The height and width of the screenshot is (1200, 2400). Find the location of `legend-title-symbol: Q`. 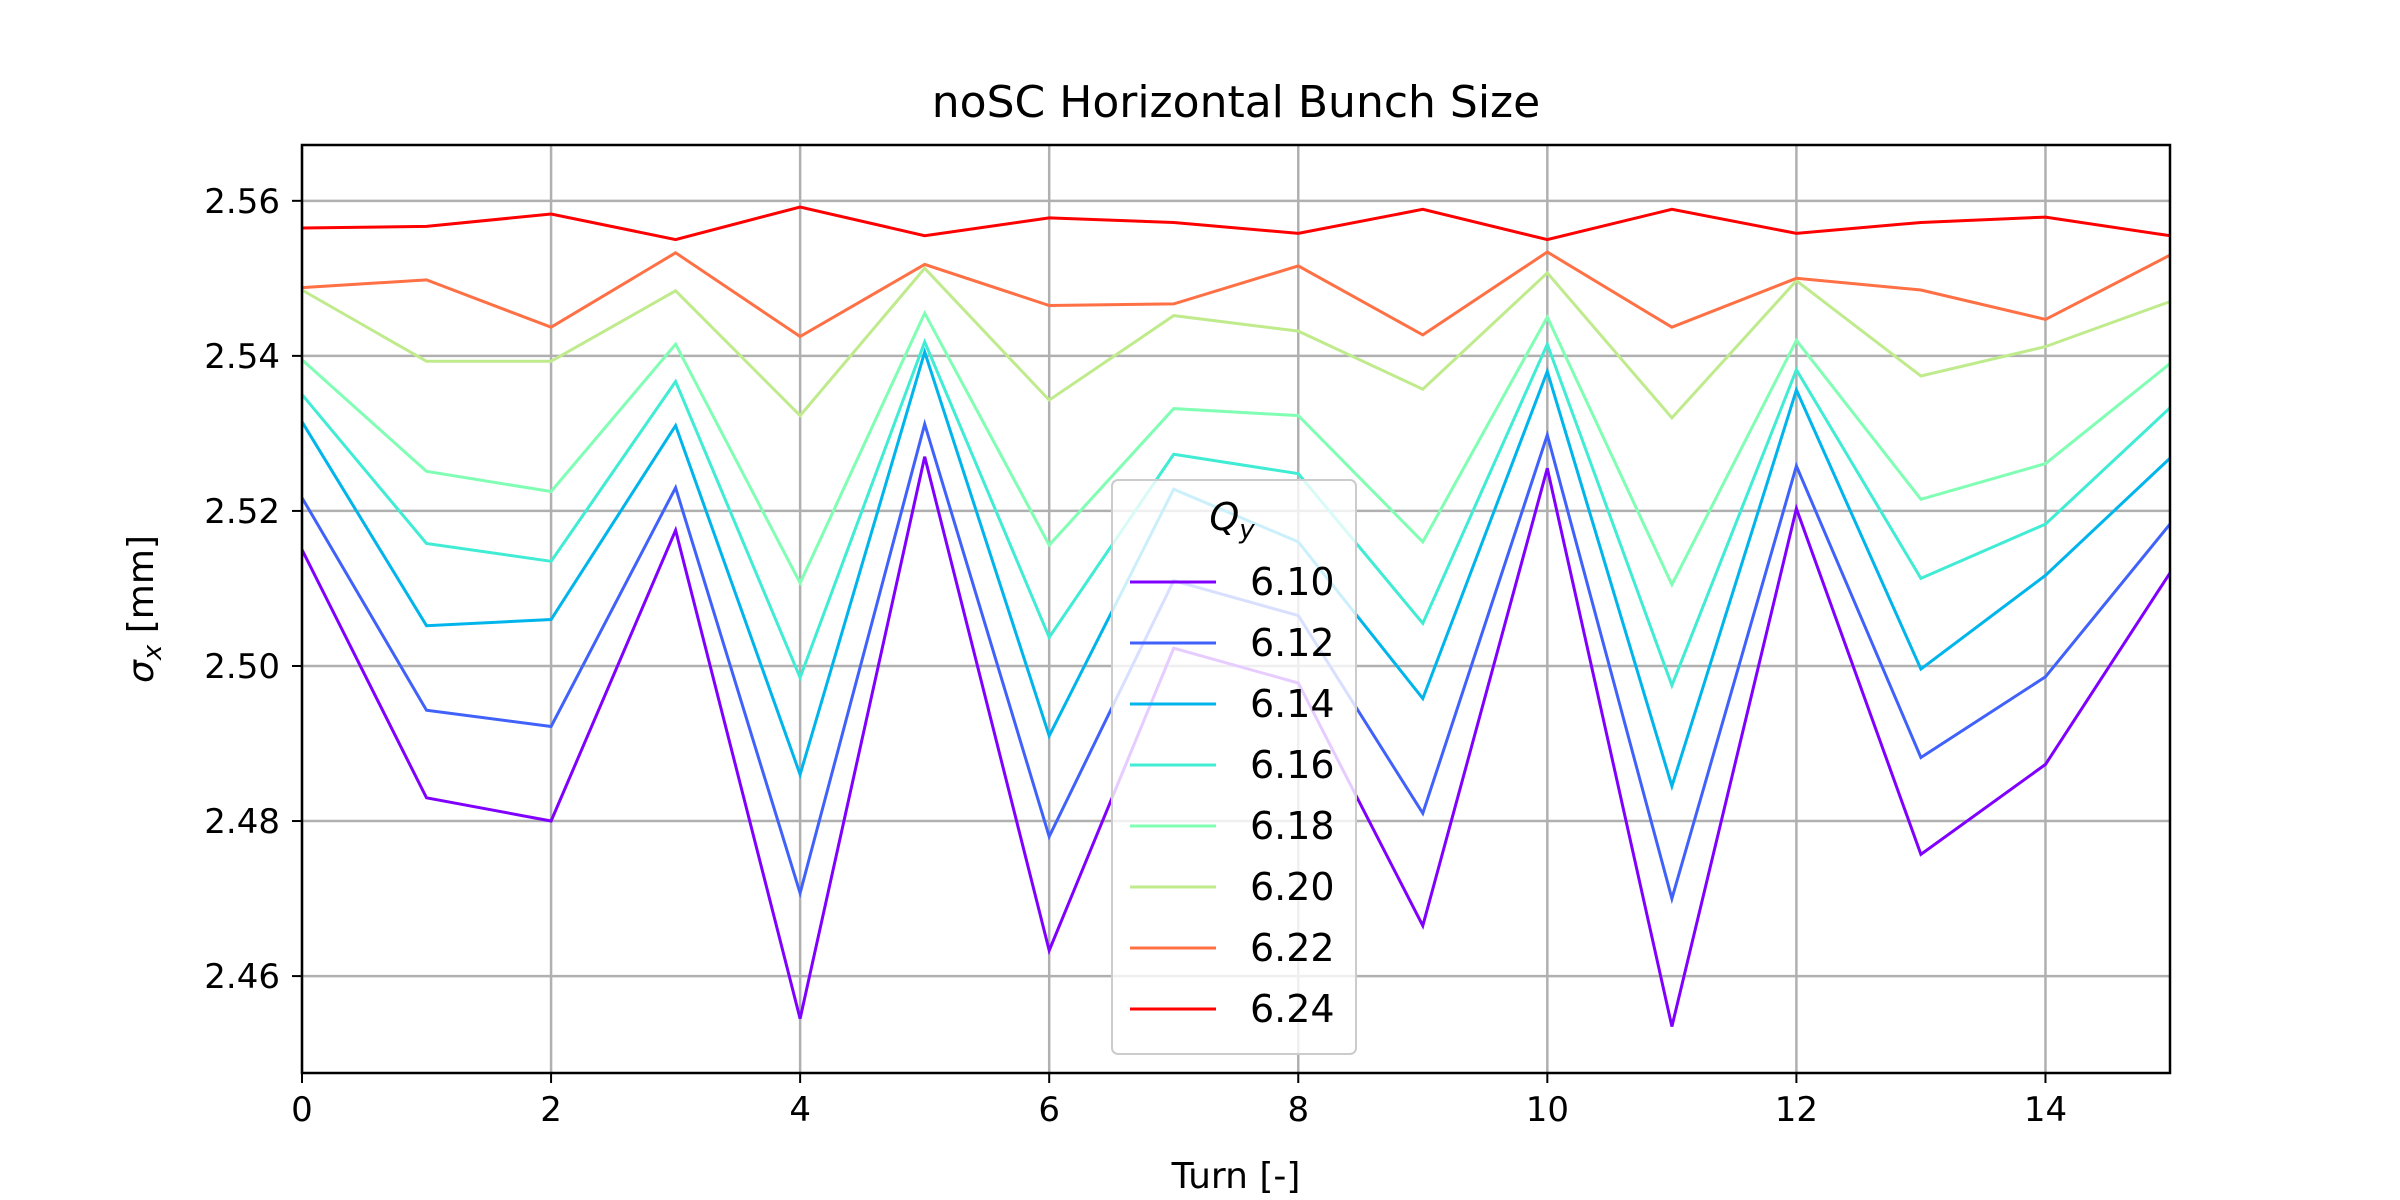

legend-title-symbol: Q is located at coordinates (1224, 517).